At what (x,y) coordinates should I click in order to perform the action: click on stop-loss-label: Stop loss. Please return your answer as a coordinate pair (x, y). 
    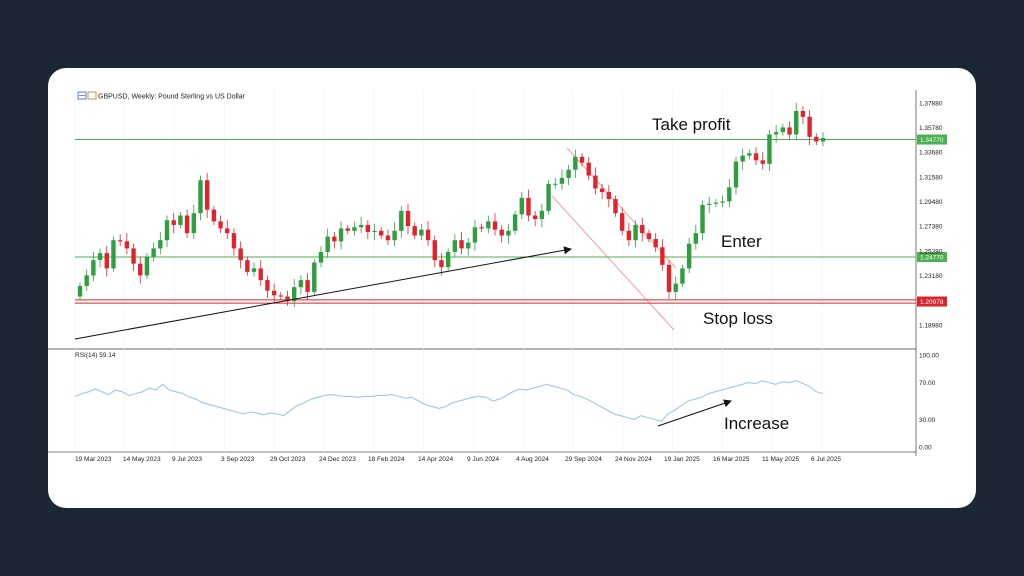
    Looking at the image, I should click on (738, 318).